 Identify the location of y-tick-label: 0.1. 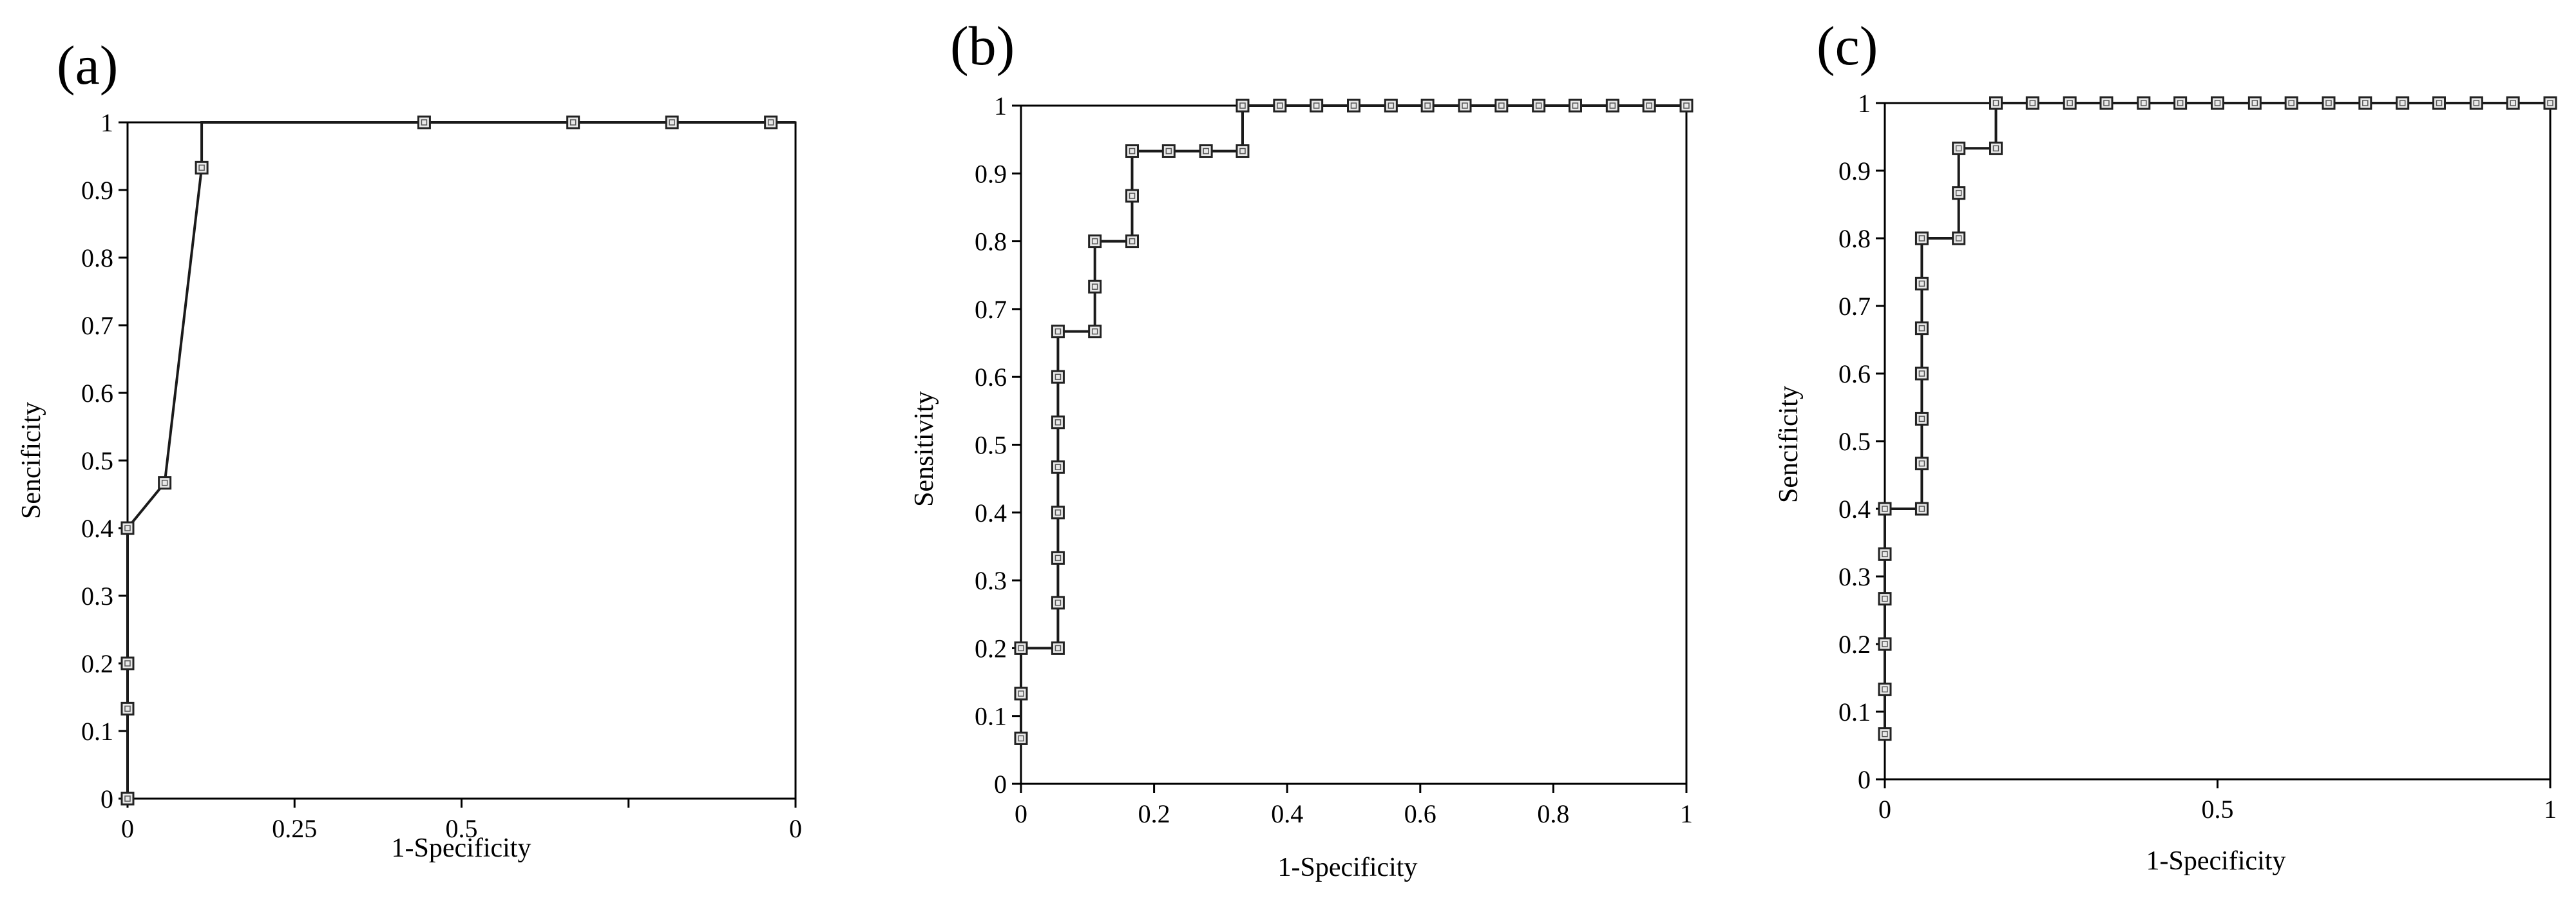
(1854, 712).